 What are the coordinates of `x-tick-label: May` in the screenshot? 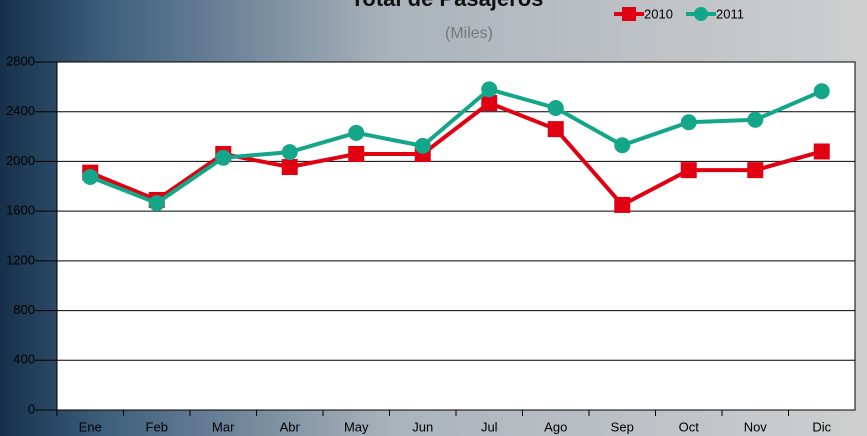 It's located at (356, 426).